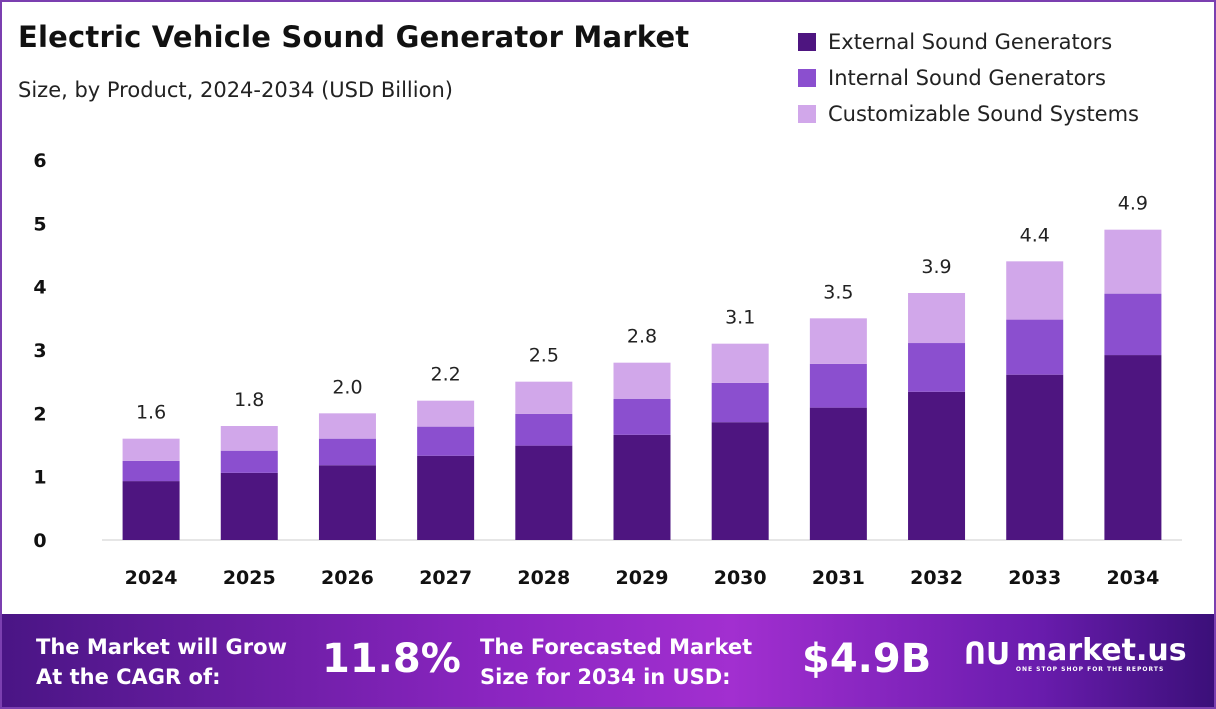  I want to click on legend-item-external: External Sound Generators, so click(968, 42).